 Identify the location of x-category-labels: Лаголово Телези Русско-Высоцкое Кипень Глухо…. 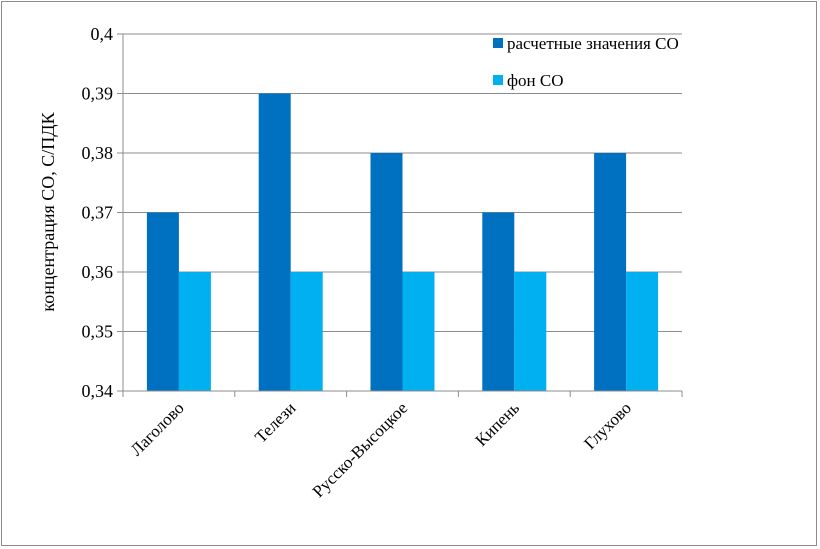
(381, 449).